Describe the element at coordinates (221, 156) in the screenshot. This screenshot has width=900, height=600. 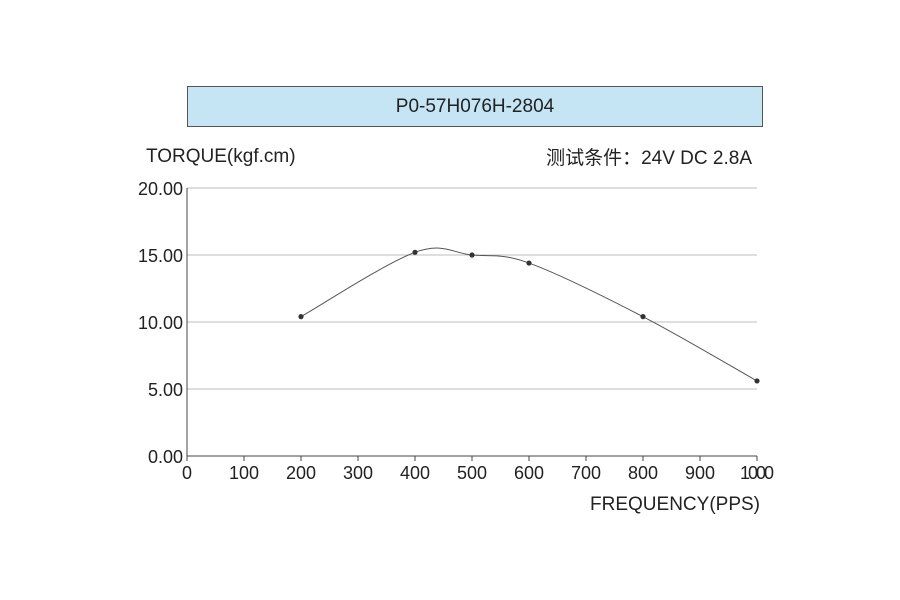
I see `y-axis-label: TORQUE(kgf.cm)` at that location.